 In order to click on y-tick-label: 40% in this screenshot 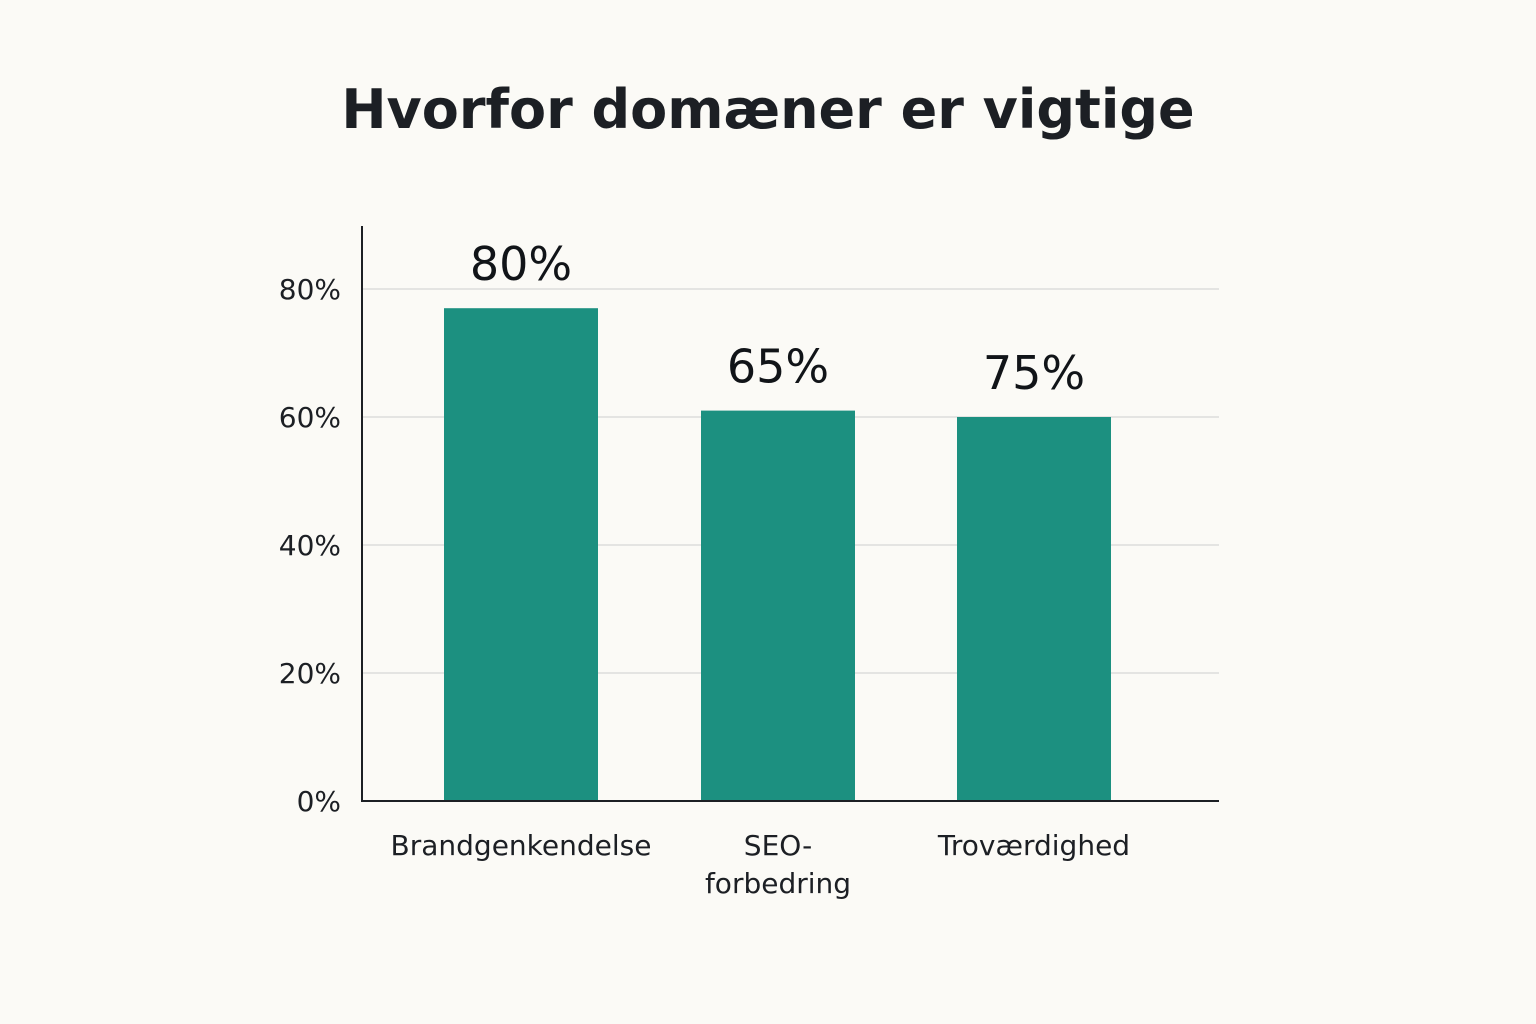, I will do `click(310, 545)`.